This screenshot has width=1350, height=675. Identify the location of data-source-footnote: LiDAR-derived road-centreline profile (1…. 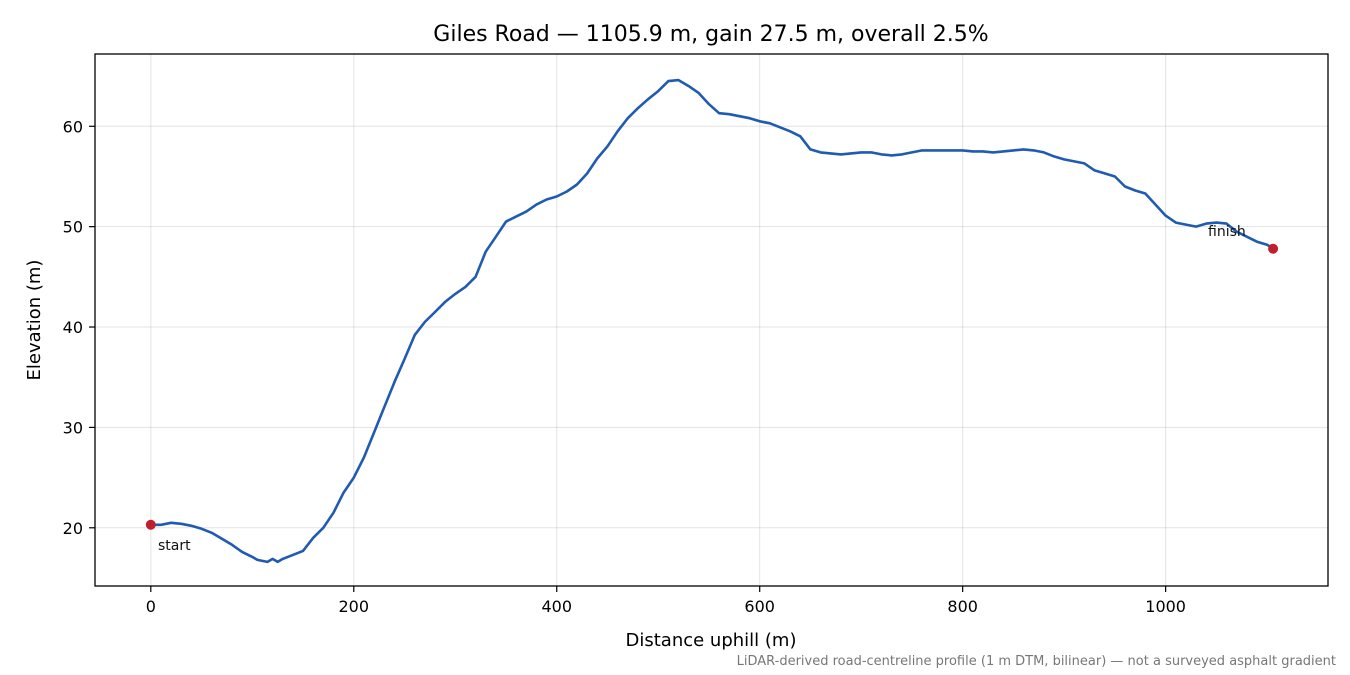
(1036, 661).